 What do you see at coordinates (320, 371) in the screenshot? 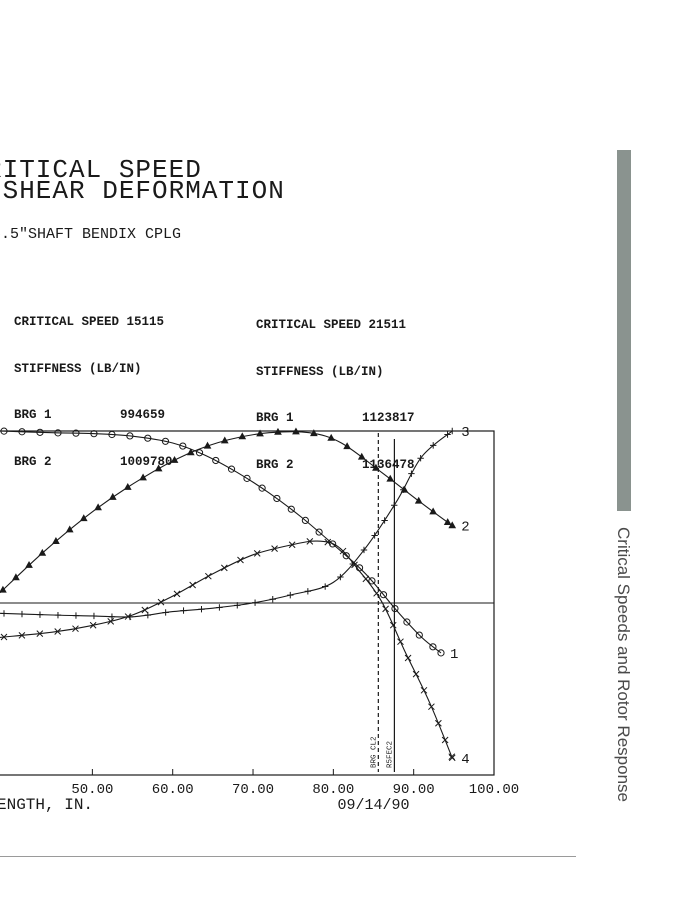
I see `stiffness-label: STIFFNESS (LB/IN)` at bounding box center [320, 371].